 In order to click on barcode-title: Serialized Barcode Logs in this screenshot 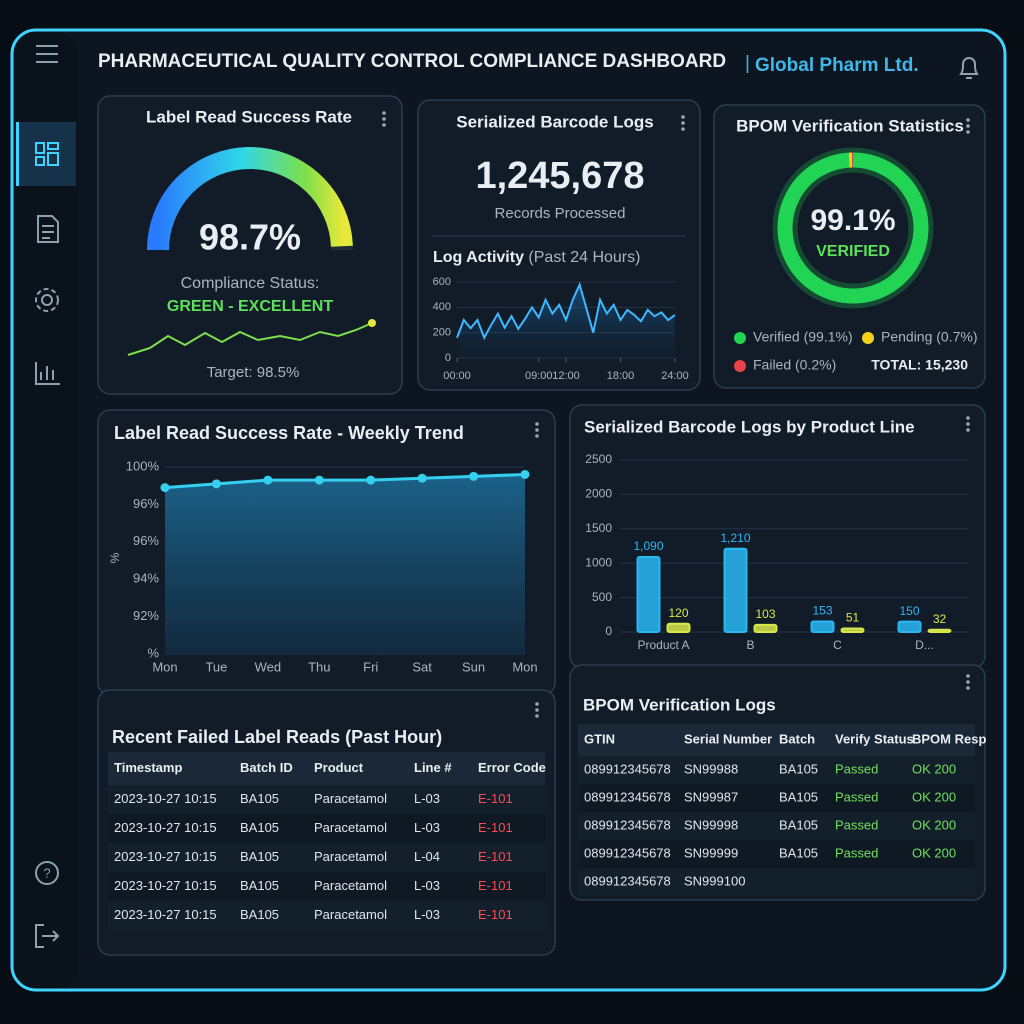, I will do `click(554, 121)`.